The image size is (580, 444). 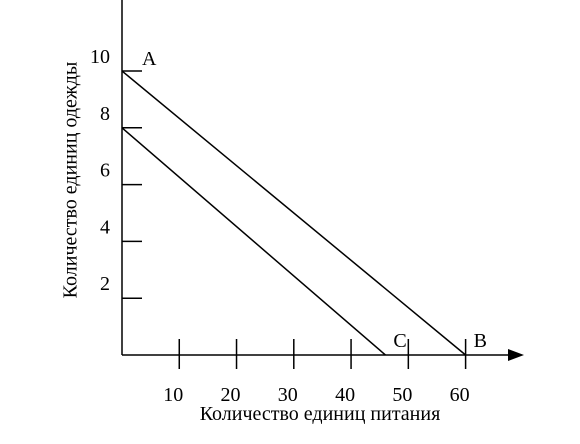 I want to click on point-label: B, so click(x=480, y=341).